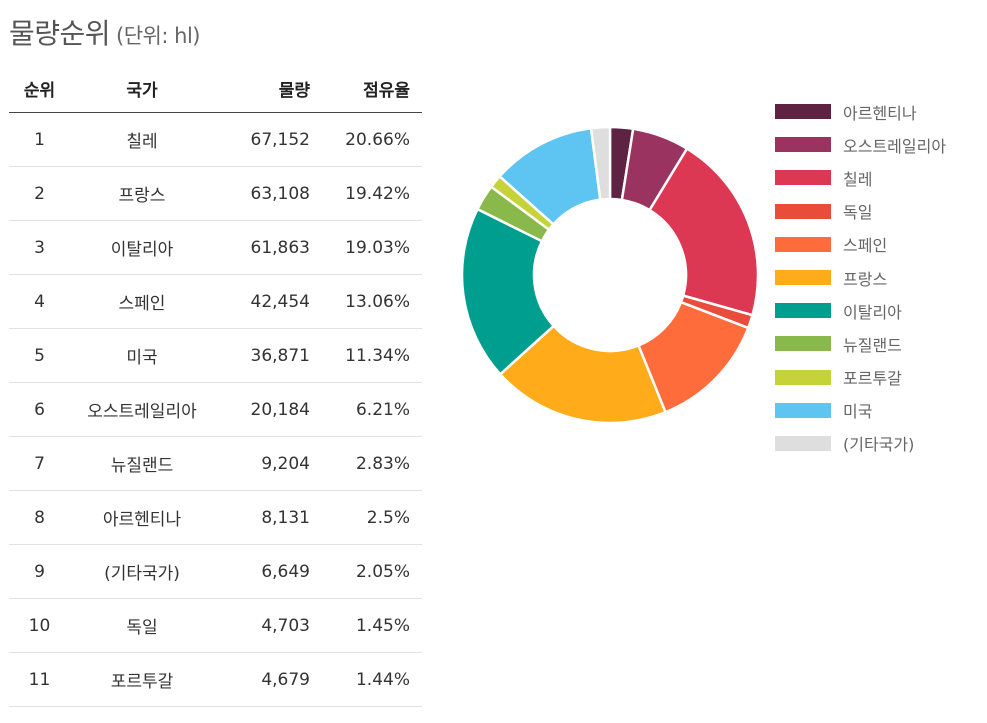 The height and width of the screenshot is (723, 987). I want to click on legend-item: 뉴질랜드, so click(860, 343).